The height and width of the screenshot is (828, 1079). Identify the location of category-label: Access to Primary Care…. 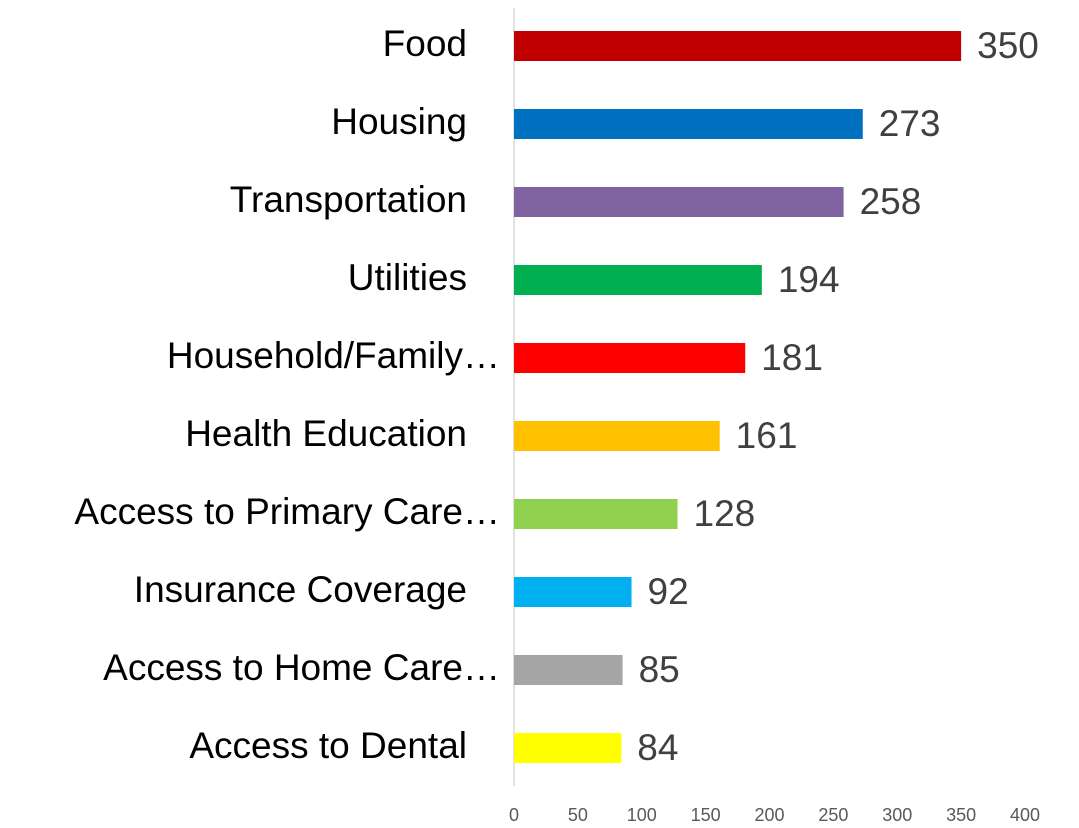
(287, 511).